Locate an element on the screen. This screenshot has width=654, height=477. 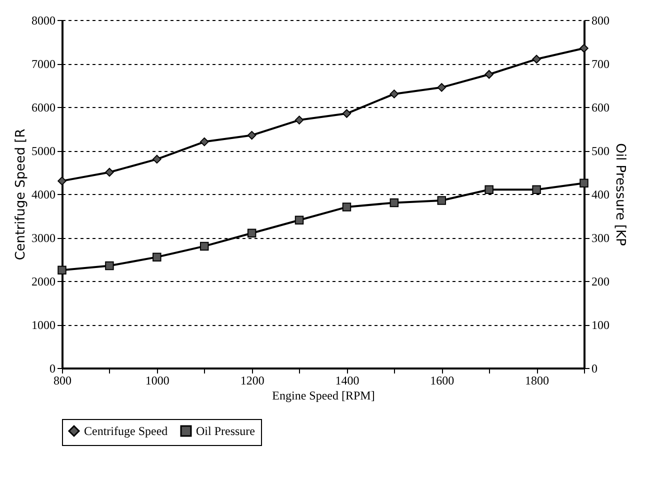
y2-tick-label: 800 is located at coordinates (601, 21).